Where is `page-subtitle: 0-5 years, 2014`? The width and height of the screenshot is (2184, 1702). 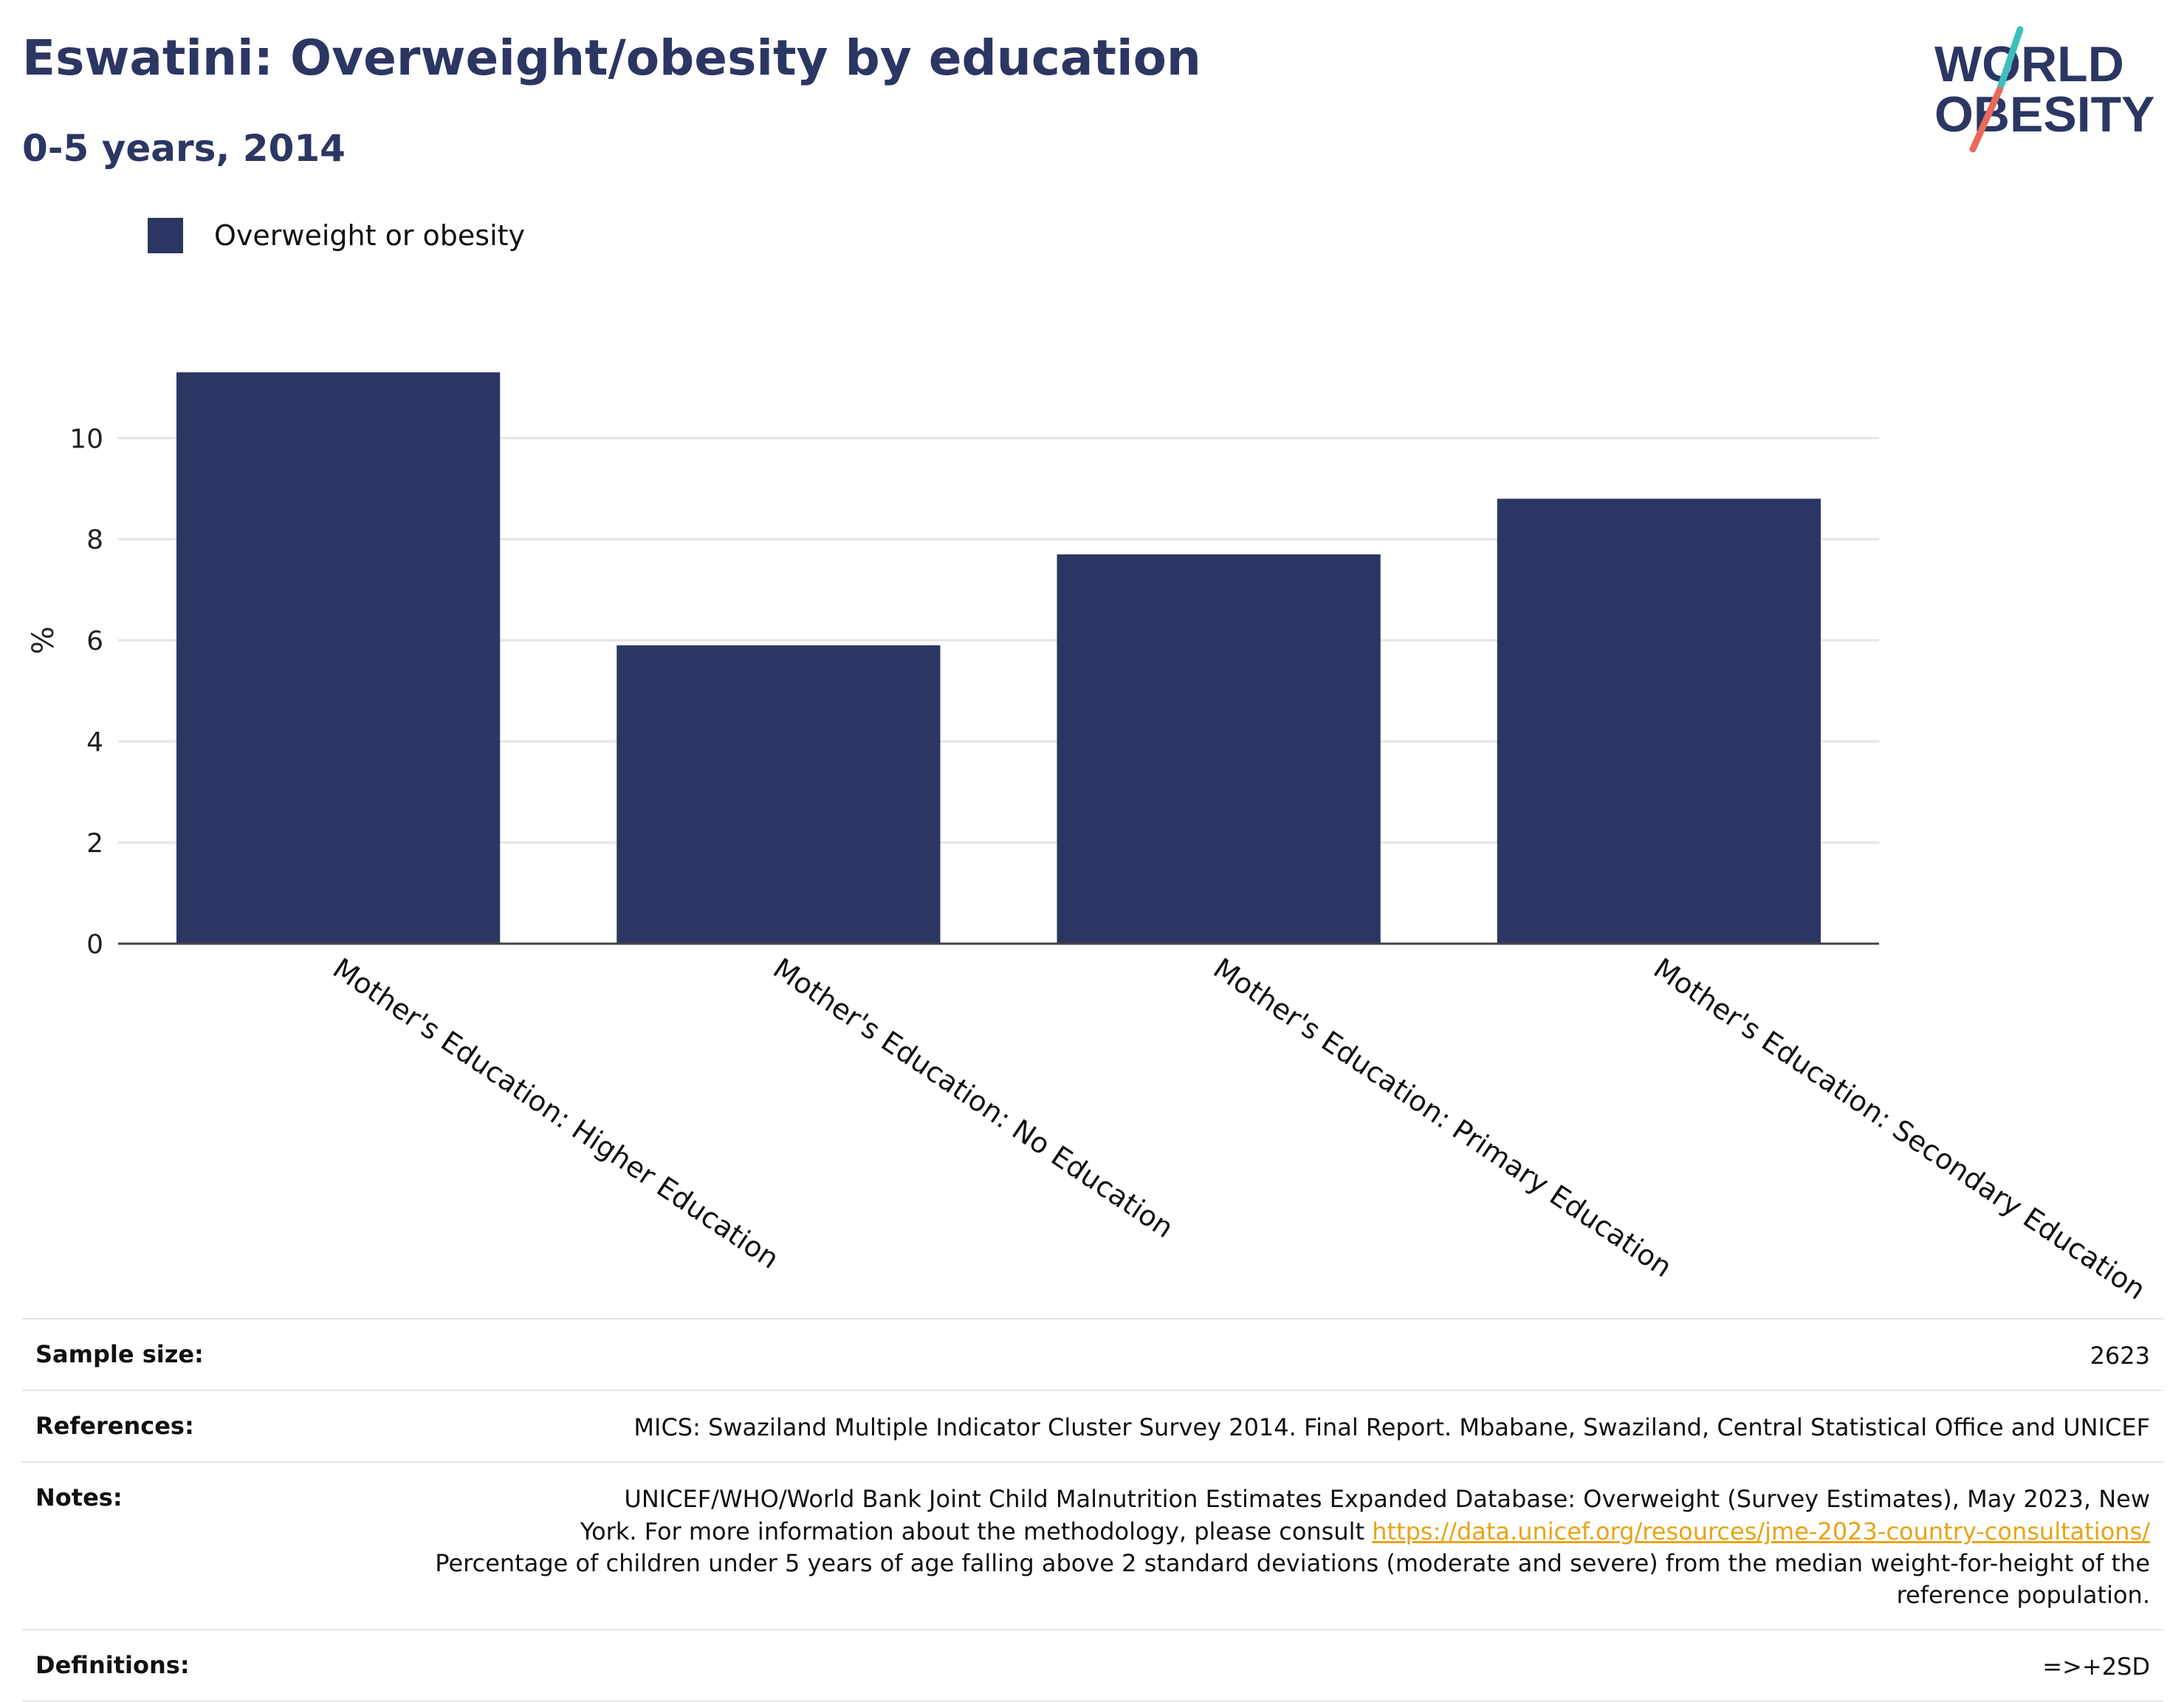 page-subtitle: 0-5 years, 2014 is located at coordinates (184, 148).